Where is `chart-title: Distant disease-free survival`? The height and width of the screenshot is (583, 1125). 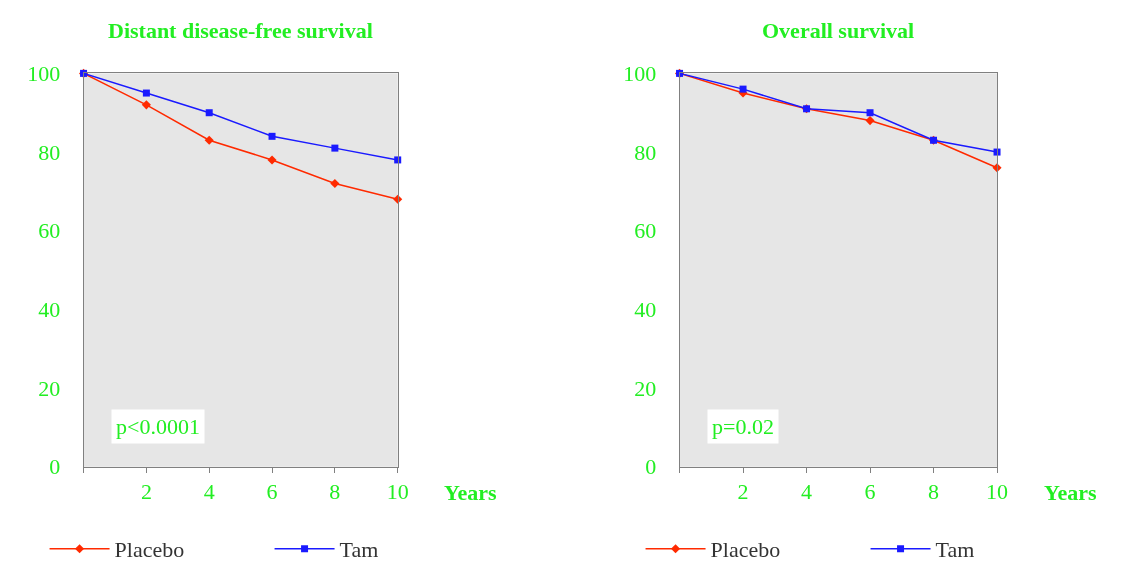
chart-title: Distant disease-free survival is located at coordinates (240, 30).